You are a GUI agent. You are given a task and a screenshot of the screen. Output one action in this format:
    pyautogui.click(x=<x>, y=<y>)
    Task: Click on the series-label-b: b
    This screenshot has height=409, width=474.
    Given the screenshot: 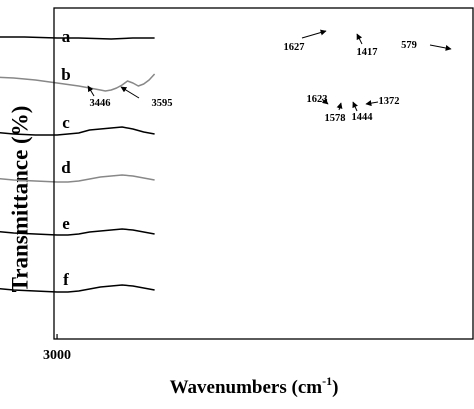 What is the action you would take?
    pyautogui.click(x=65, y=74)
    